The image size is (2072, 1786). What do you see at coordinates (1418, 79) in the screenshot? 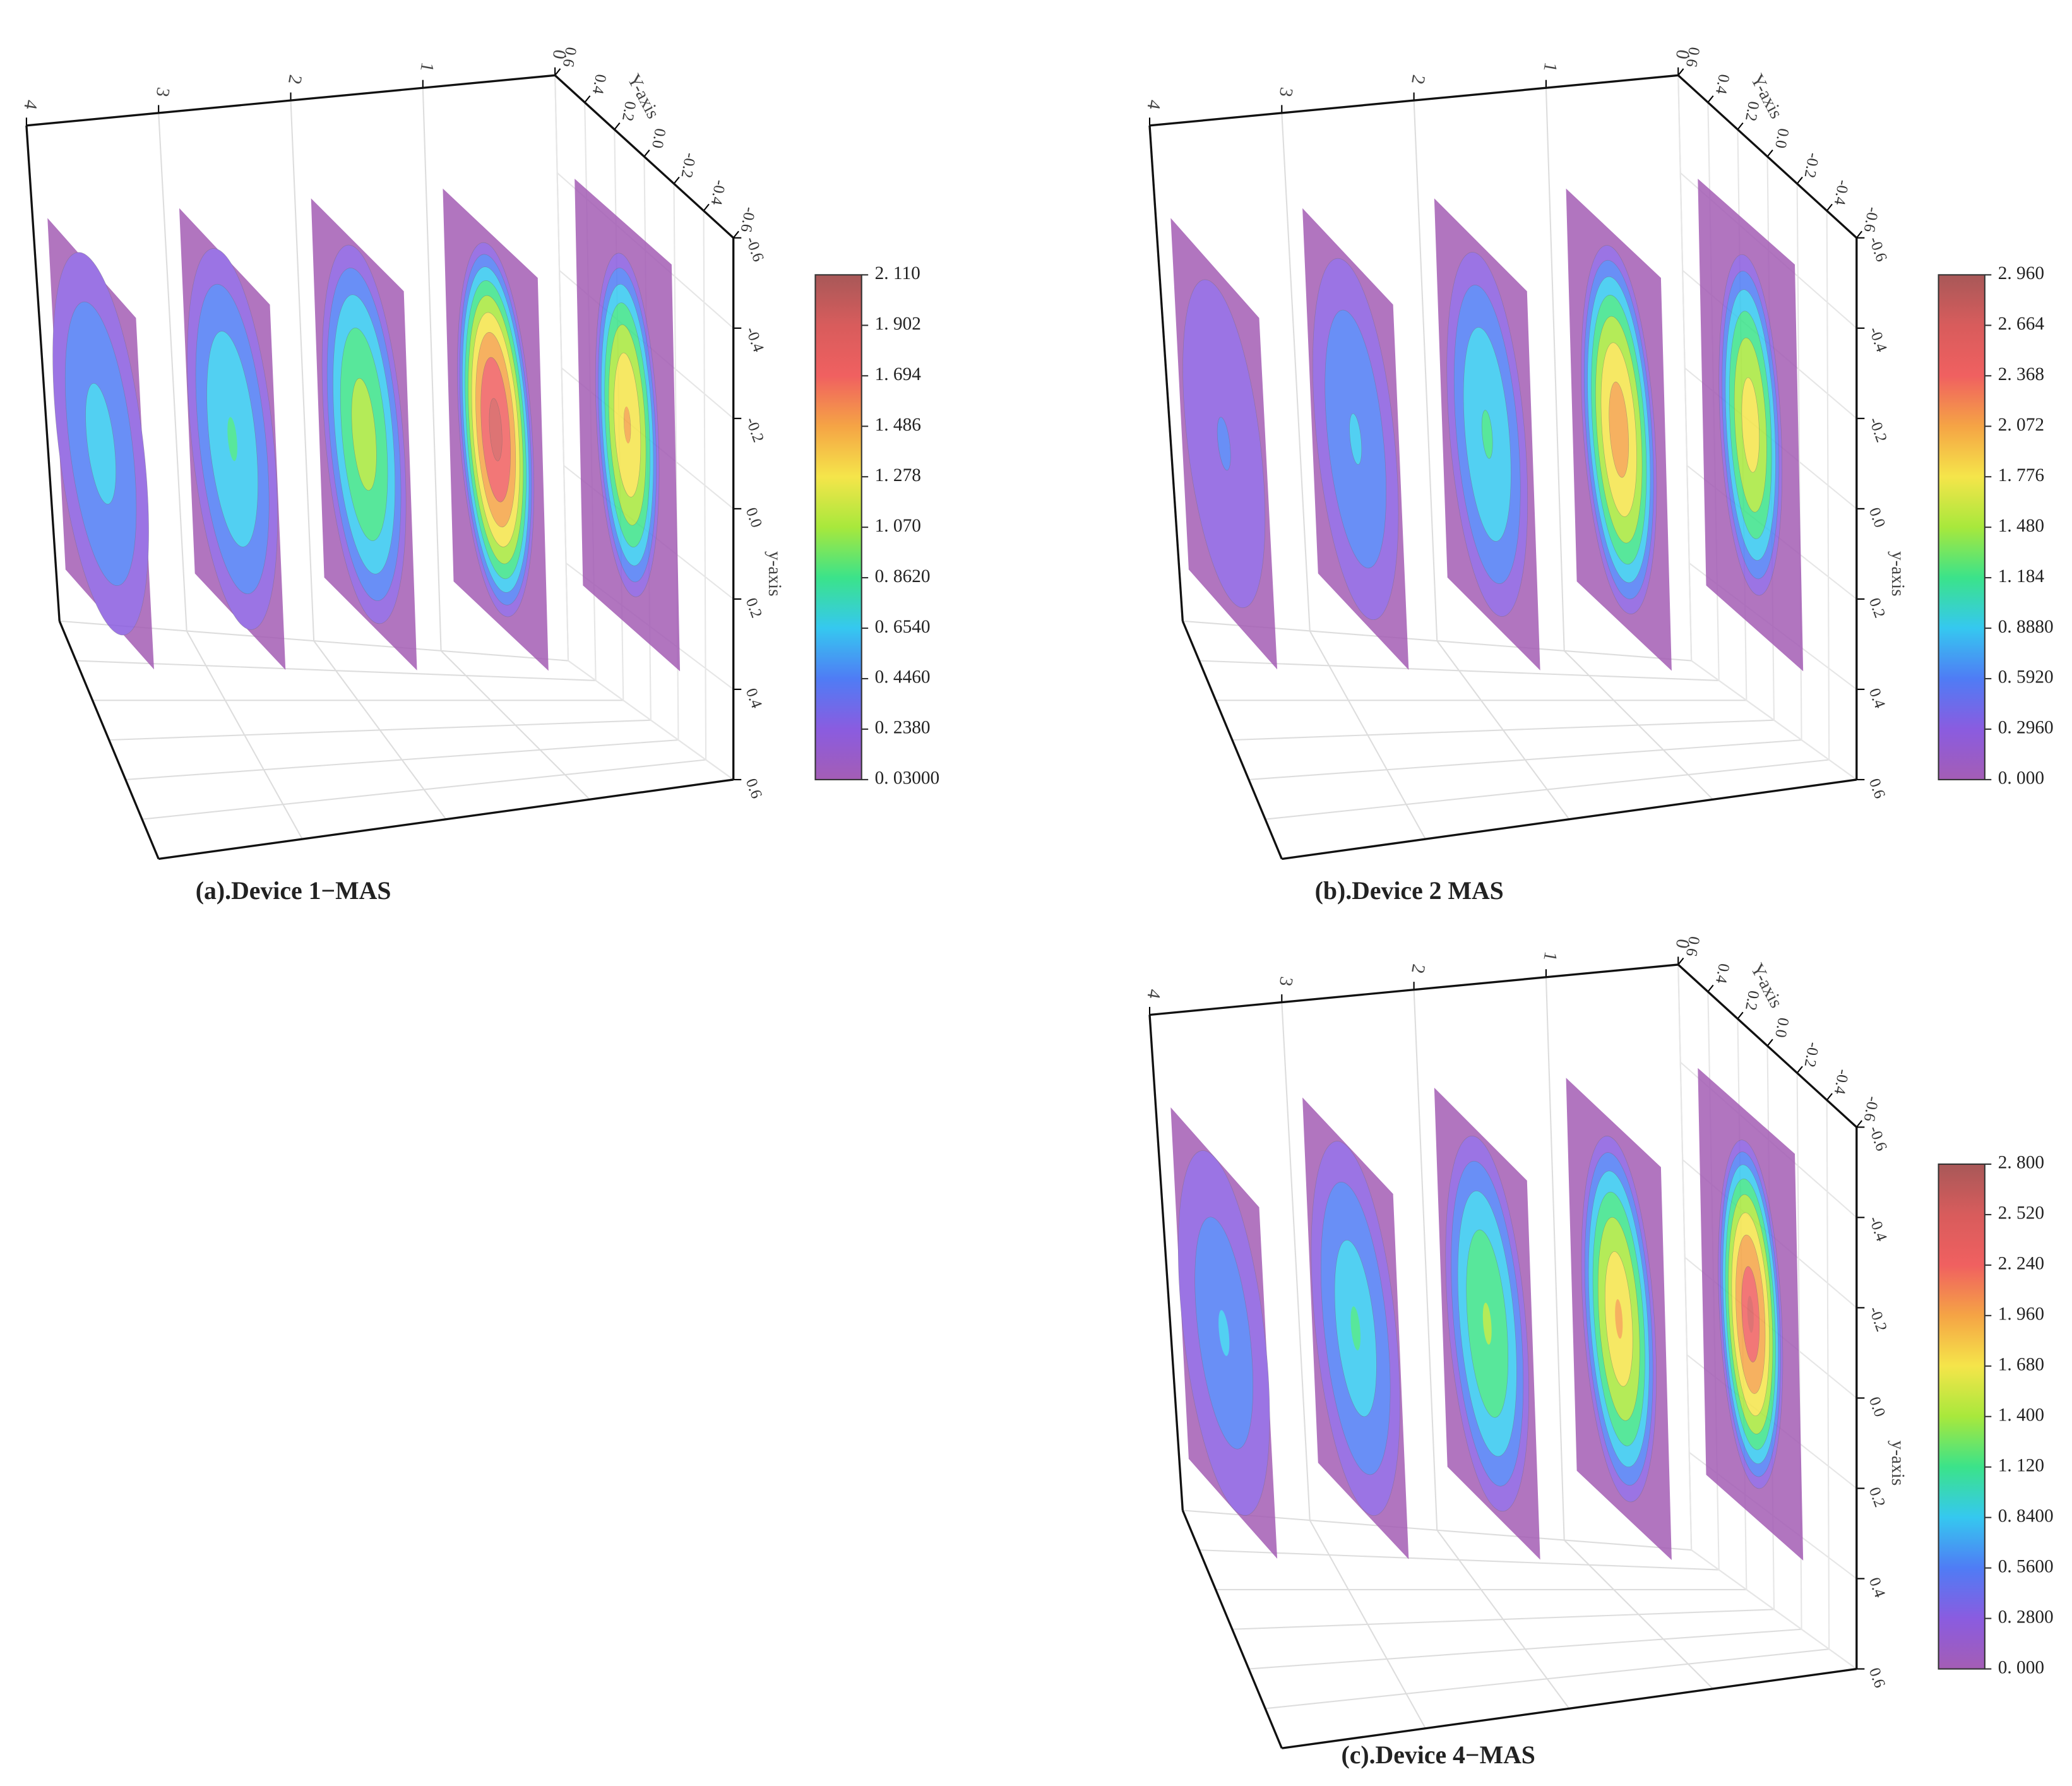
I see `x-tick-label: 2` at bounding box center [1418, 79].